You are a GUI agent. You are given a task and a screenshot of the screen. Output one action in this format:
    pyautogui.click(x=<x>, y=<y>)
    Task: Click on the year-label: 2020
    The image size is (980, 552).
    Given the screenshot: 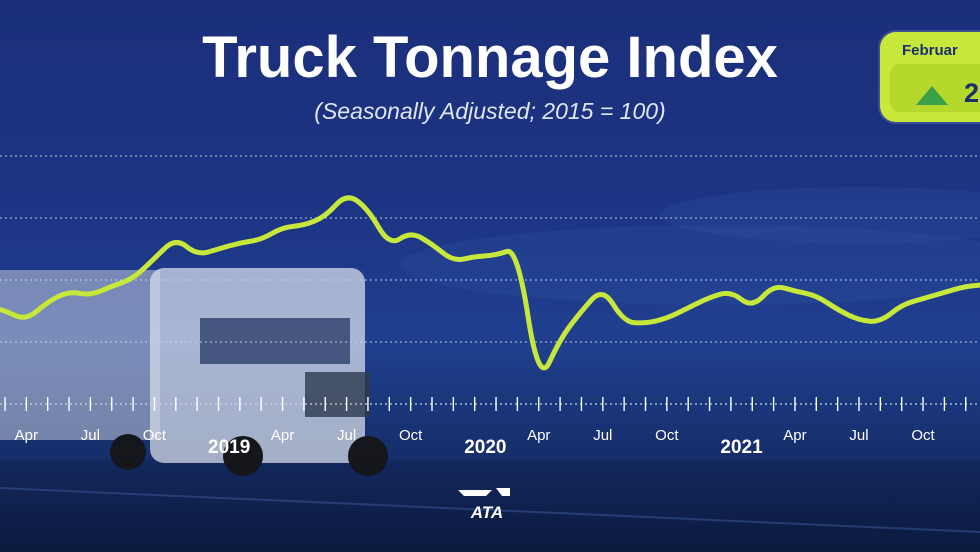 What is the action you would take?
    pyautogui.click(x=485, y=447)
    